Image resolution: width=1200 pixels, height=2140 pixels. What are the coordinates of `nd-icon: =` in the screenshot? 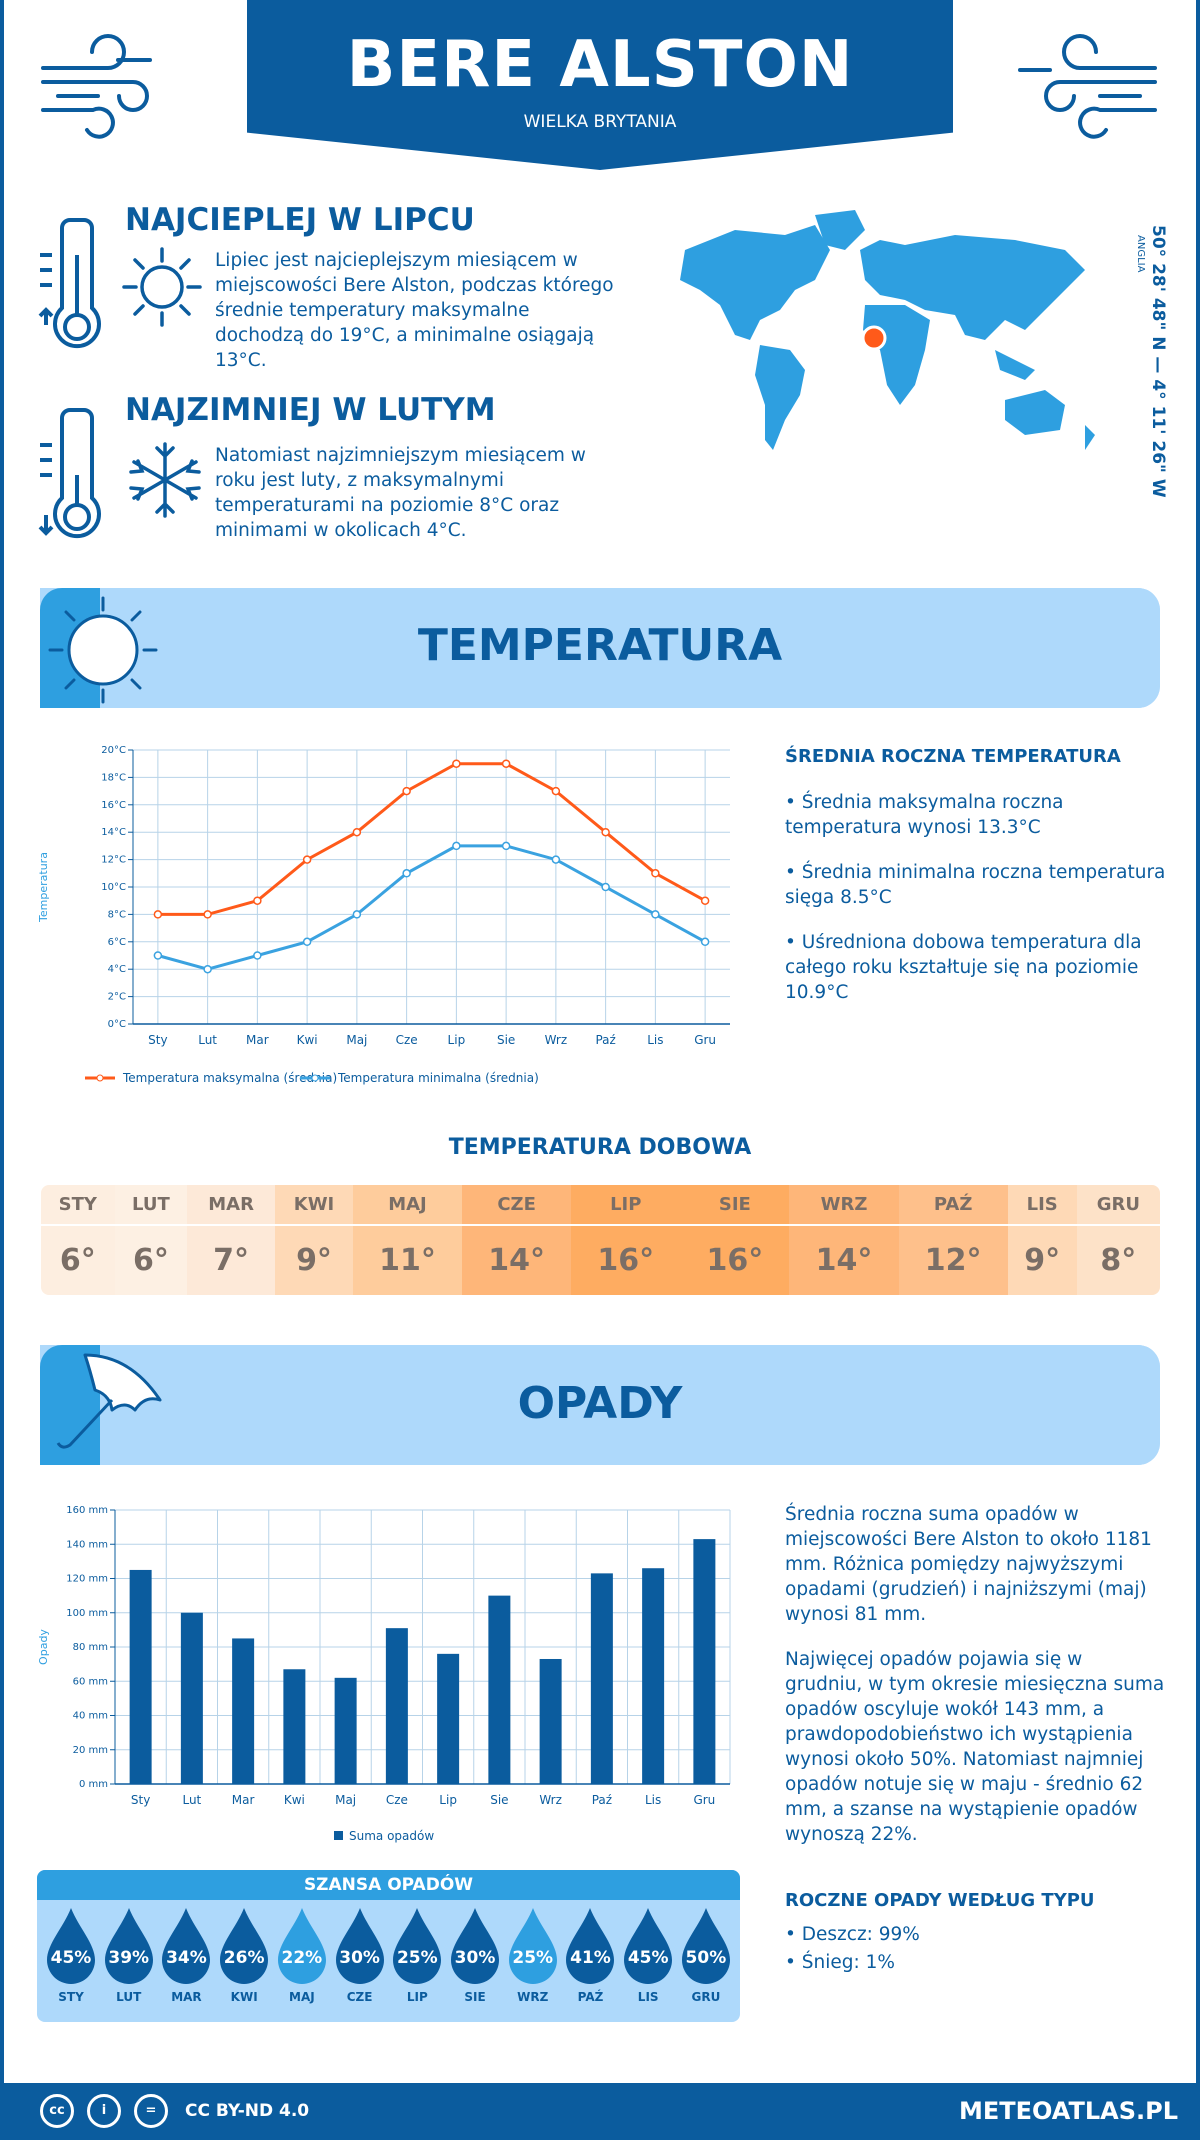 It's located at (151, 2111).